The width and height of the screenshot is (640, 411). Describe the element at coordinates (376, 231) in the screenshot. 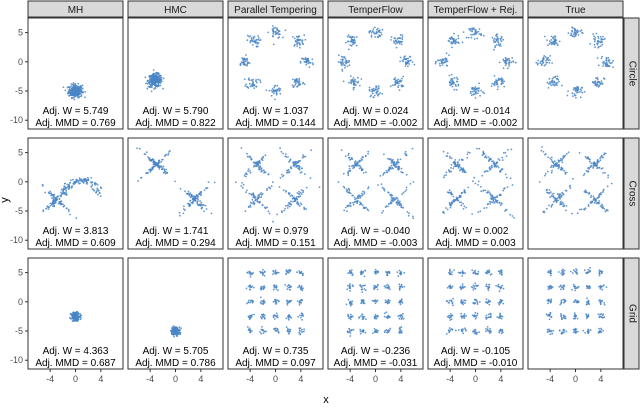

I see `adj-w-label: Adj. W = -0.040` at that location.